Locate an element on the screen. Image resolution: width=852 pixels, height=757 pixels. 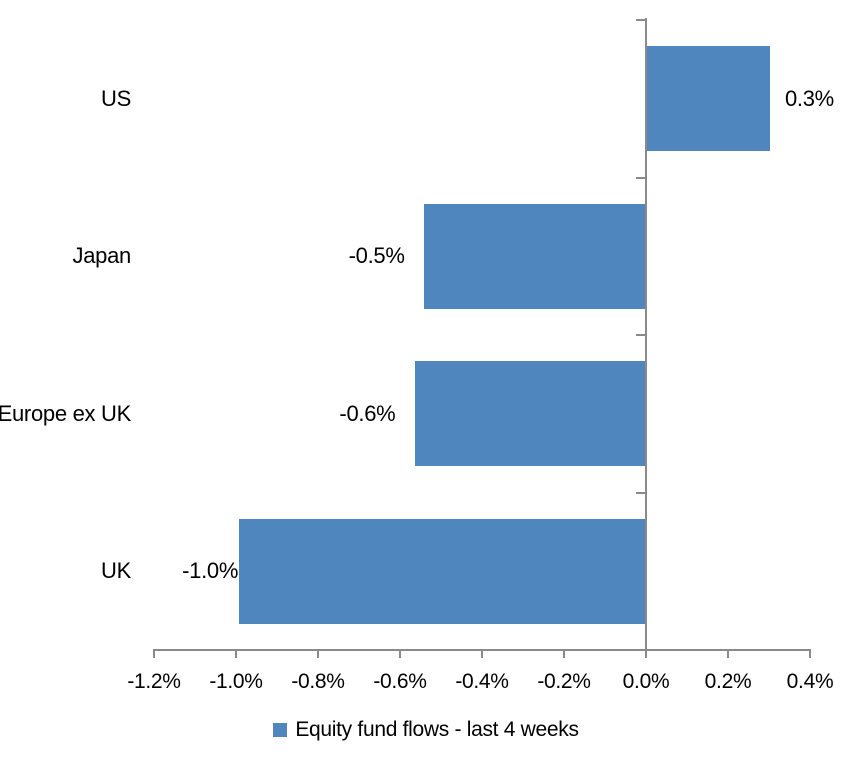
category-label-uk: UK is located at coordinates (116, 571).